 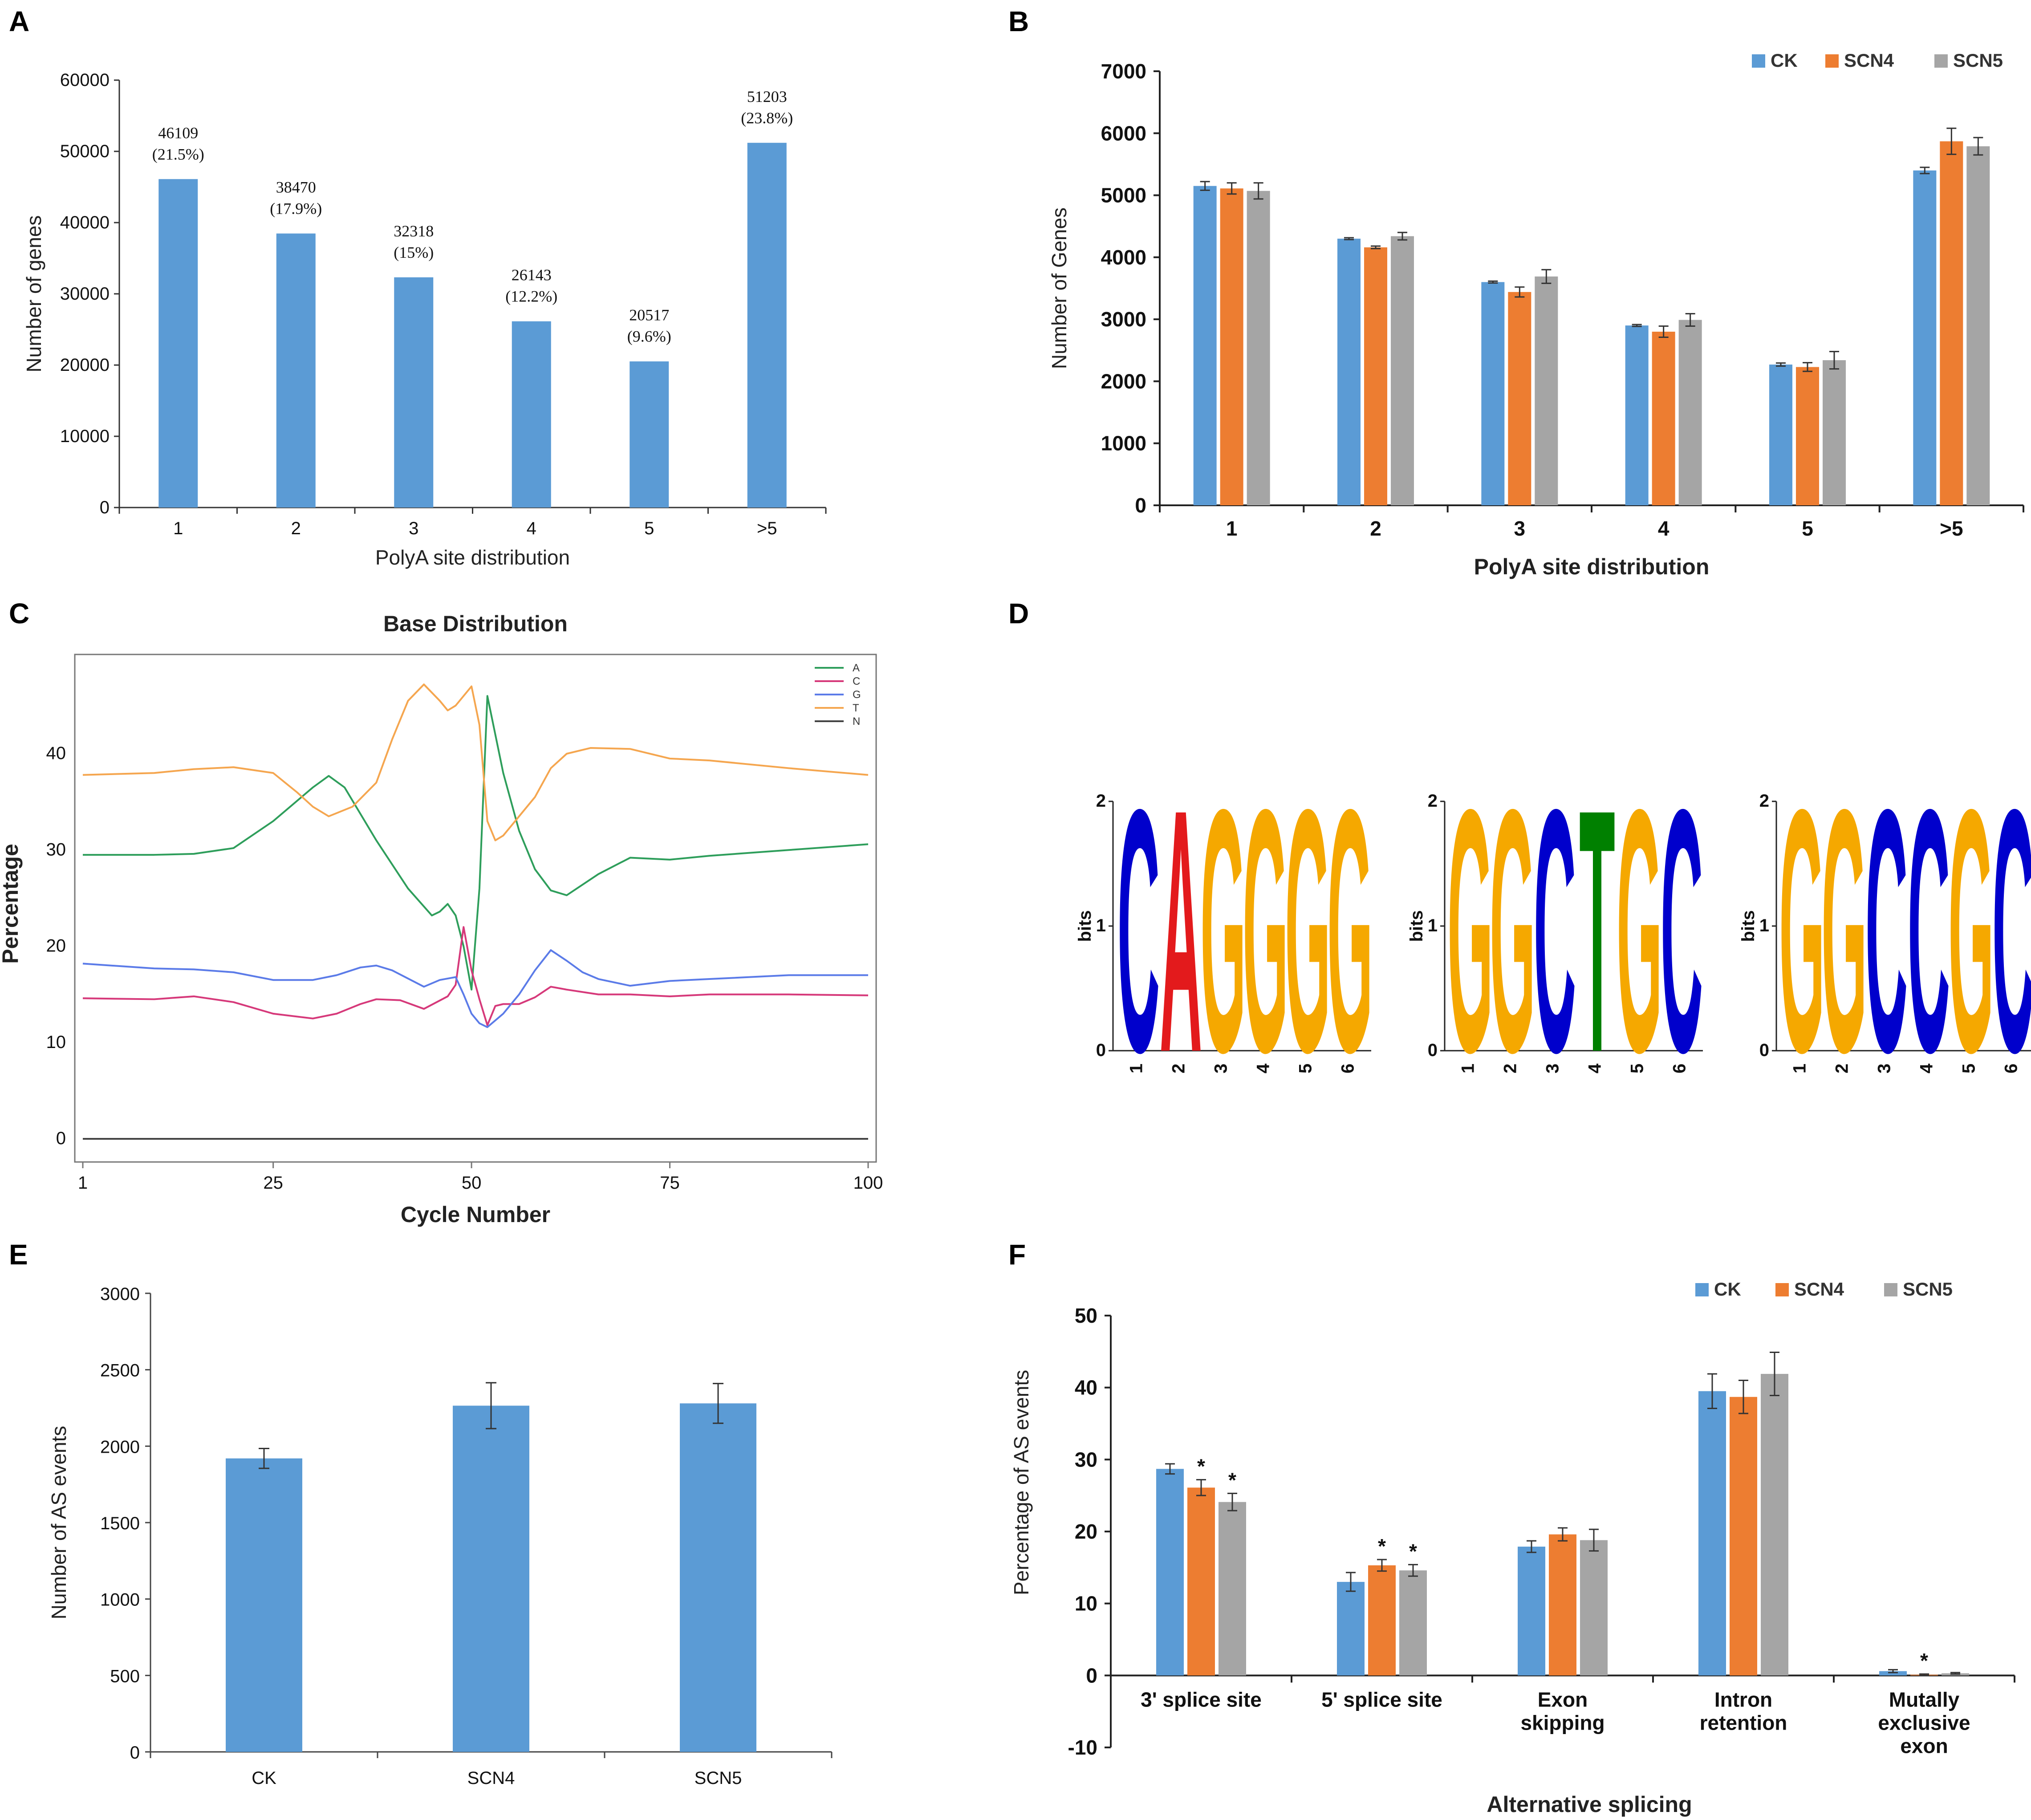 What do you see at coordinates (1924, 1745) in the screenshot?
I see `x-tick-label: exon` at bounding box center [1924, 1745].